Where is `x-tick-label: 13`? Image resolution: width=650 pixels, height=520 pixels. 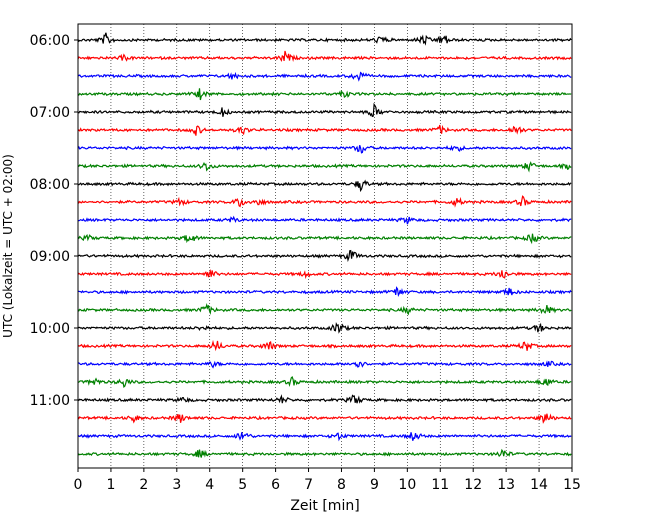
x-tick-label: 13 is located at coordinates (506, 485).